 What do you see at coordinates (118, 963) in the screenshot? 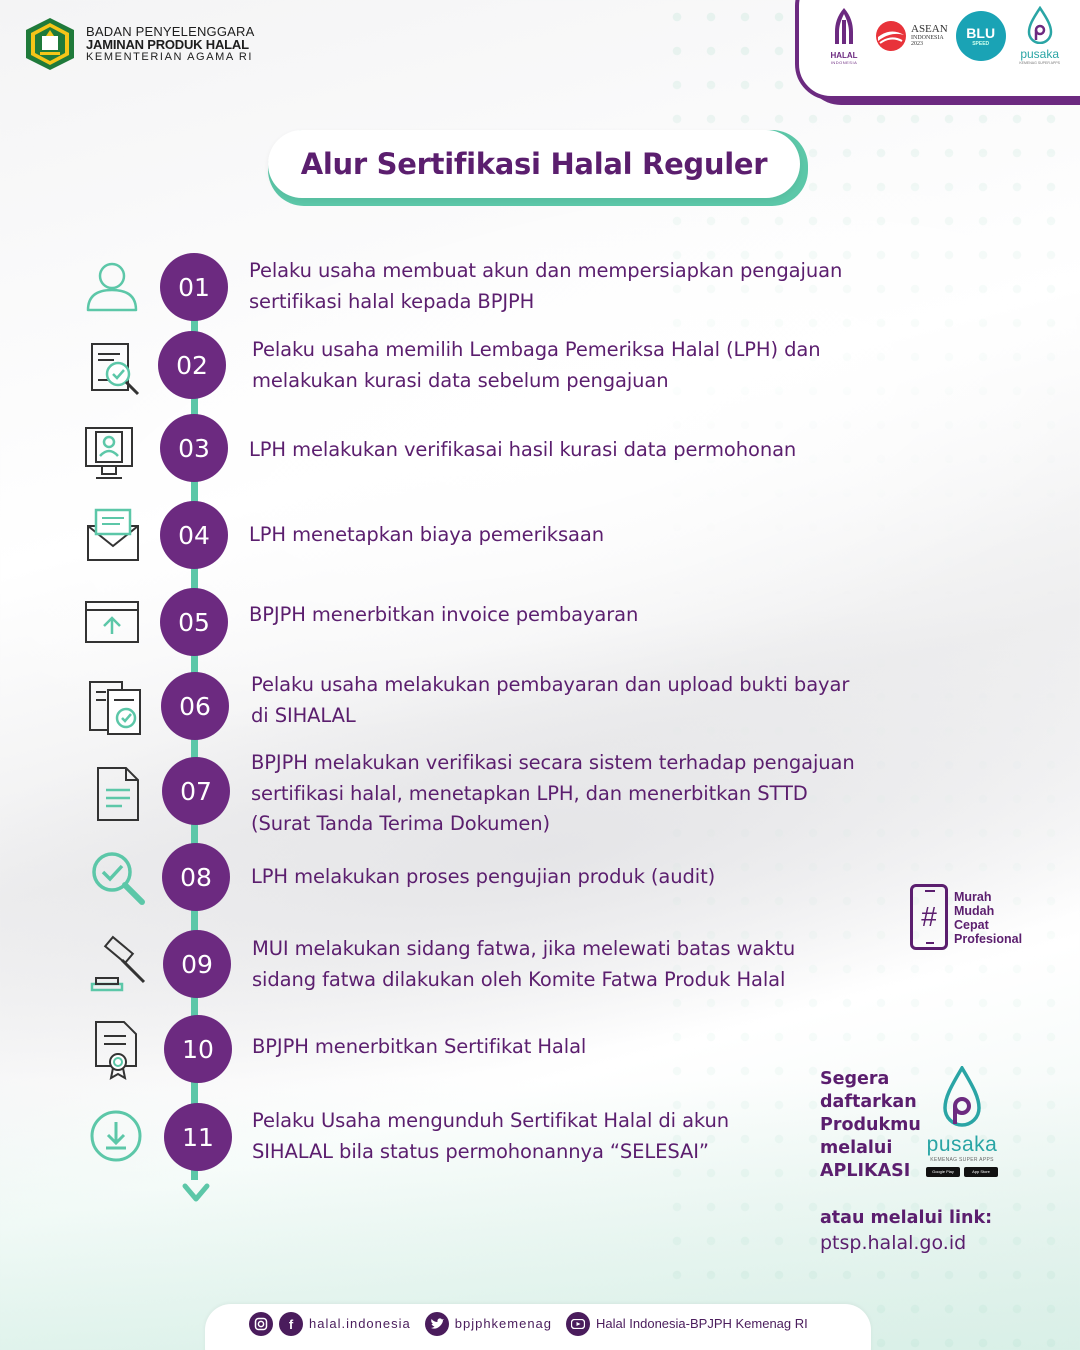
I see `gavel-icon` at bounding box center [118, 963].